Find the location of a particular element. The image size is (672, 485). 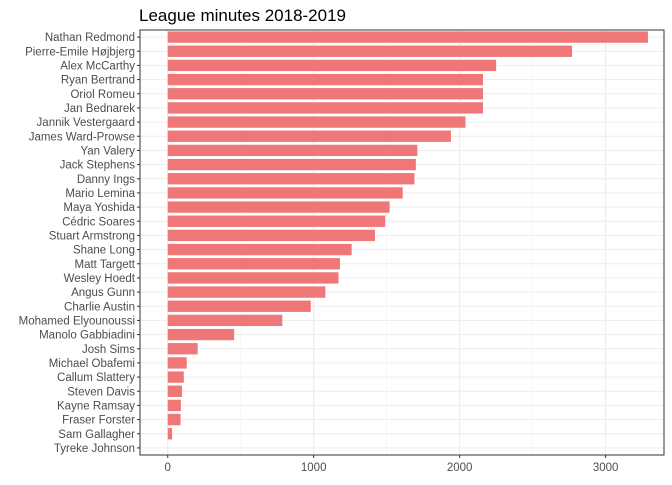

x-tick-label: 2000 is located at coordinates (460, 468).